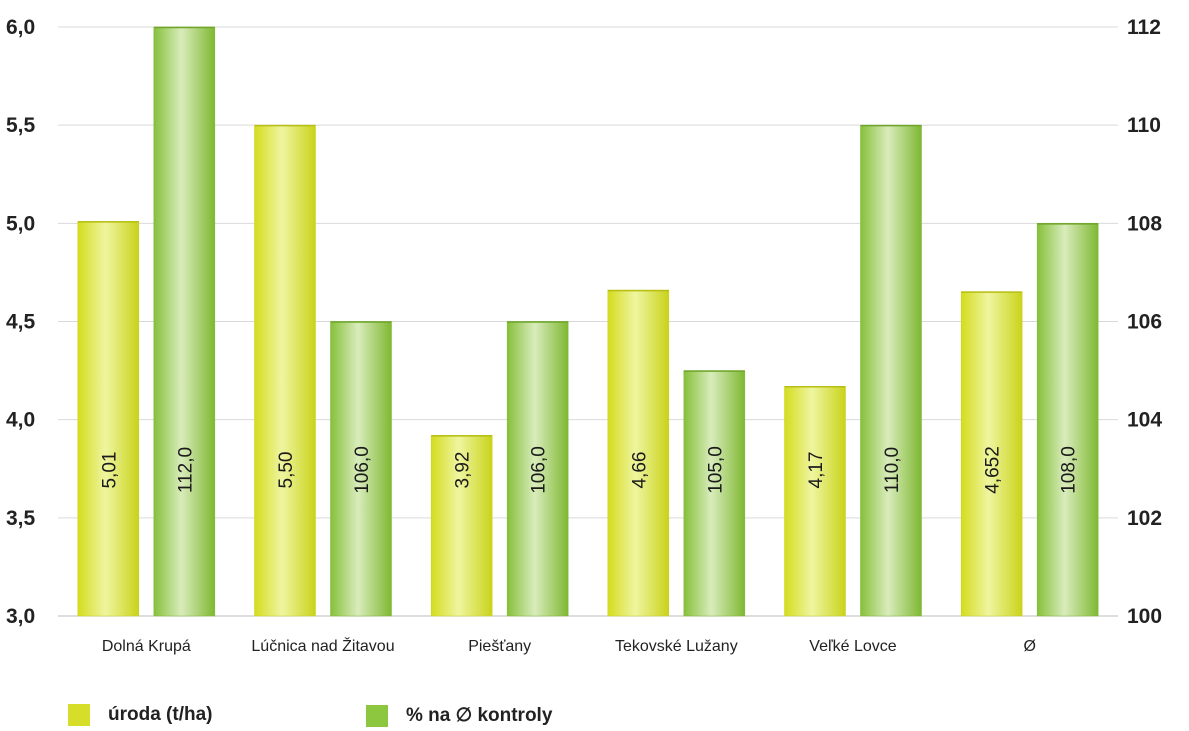  I want to click on x-axis-category-label: Dolná Krupá, so click(146, 646).